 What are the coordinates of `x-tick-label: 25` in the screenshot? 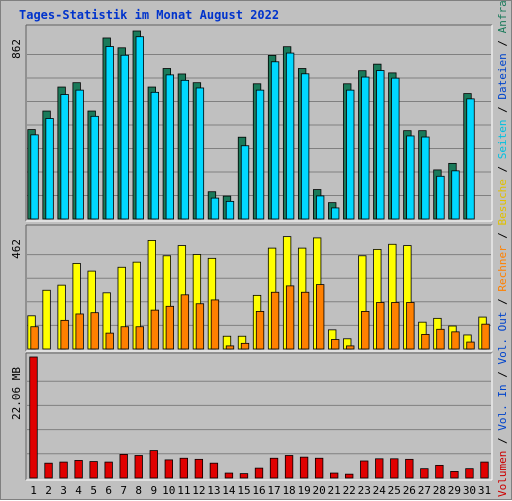 It's located at (394, 490).